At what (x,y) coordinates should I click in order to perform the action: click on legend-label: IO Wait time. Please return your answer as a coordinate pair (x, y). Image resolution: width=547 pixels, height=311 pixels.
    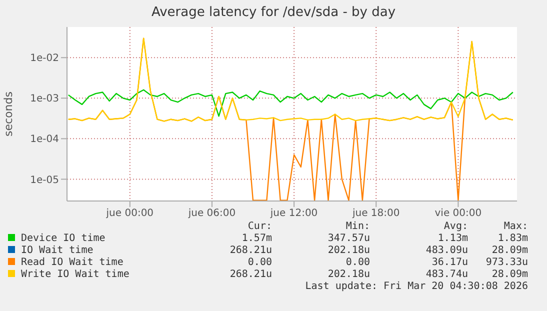
    Looking at the image, I should click on (57, 251).